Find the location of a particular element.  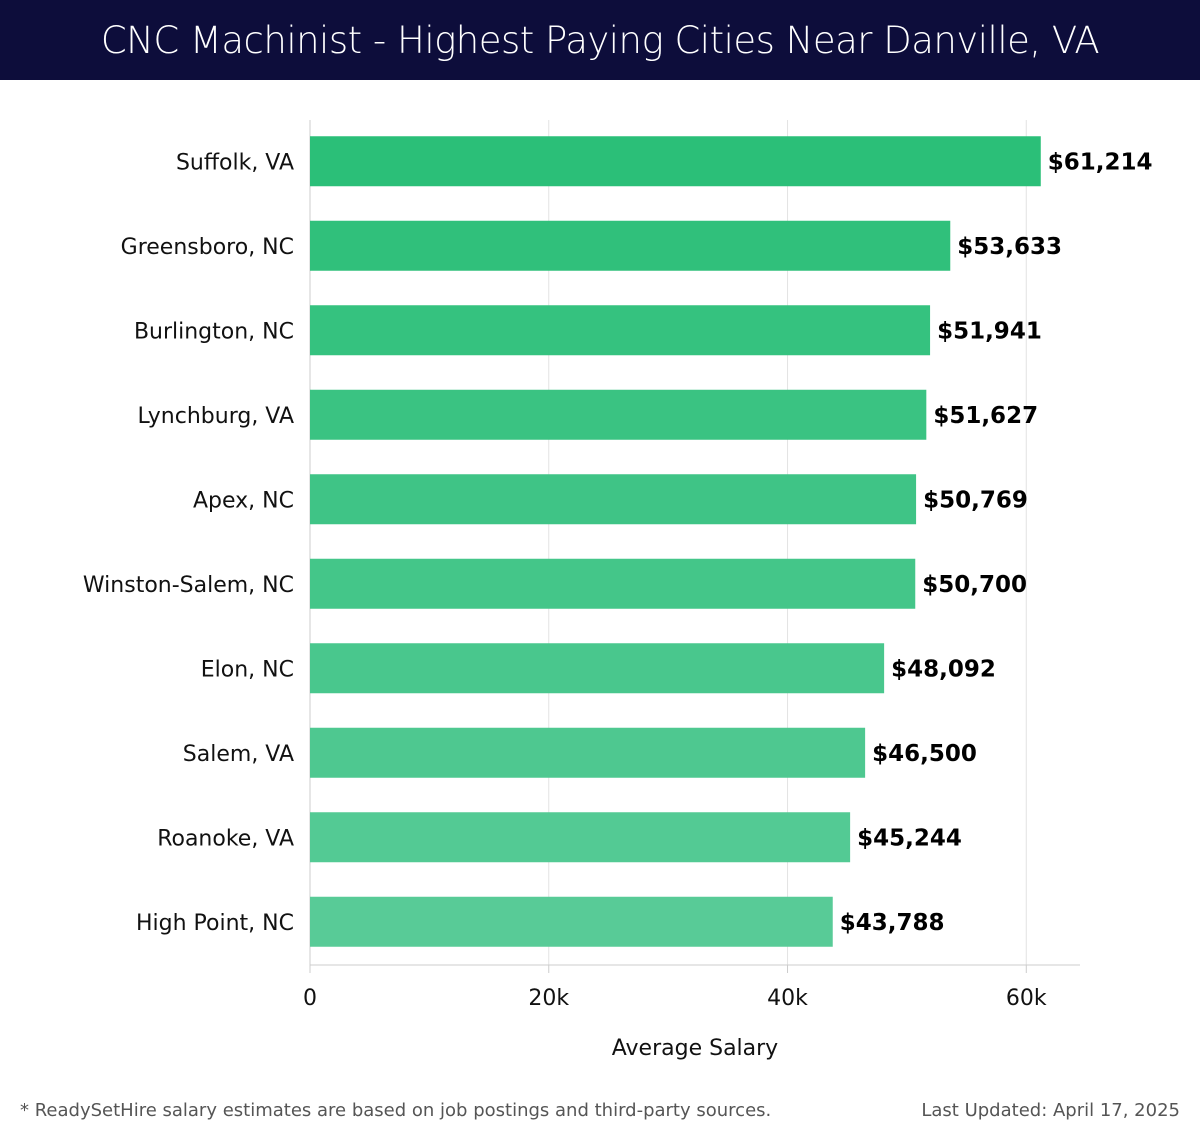

value-label: $51,941 is located at coordinates (989, 331).